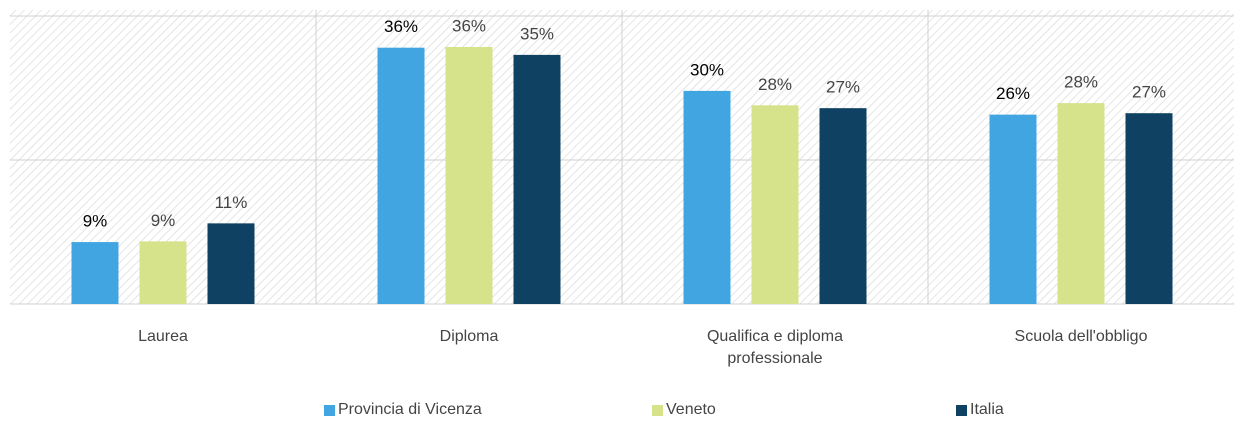 This screenshot has height=421, width=1236. What do you see at coordinates (410, 409) in the screenshot?
I see `legend-label: Provincia di Vicenza` at bounding box center [410, 409].